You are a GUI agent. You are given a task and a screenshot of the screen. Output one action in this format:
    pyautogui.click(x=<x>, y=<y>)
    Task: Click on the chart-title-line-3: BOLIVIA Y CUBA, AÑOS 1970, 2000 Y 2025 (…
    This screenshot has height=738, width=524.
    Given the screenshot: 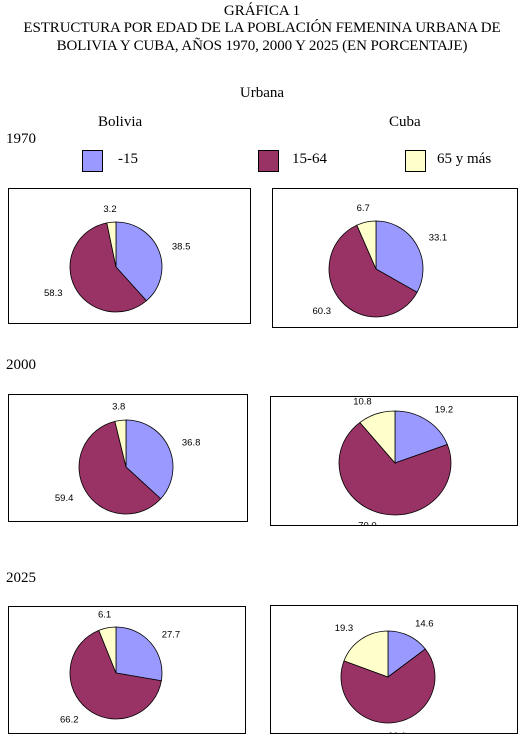 What is the action you would take?
    pyautogui.click(x=262, y=46)
    